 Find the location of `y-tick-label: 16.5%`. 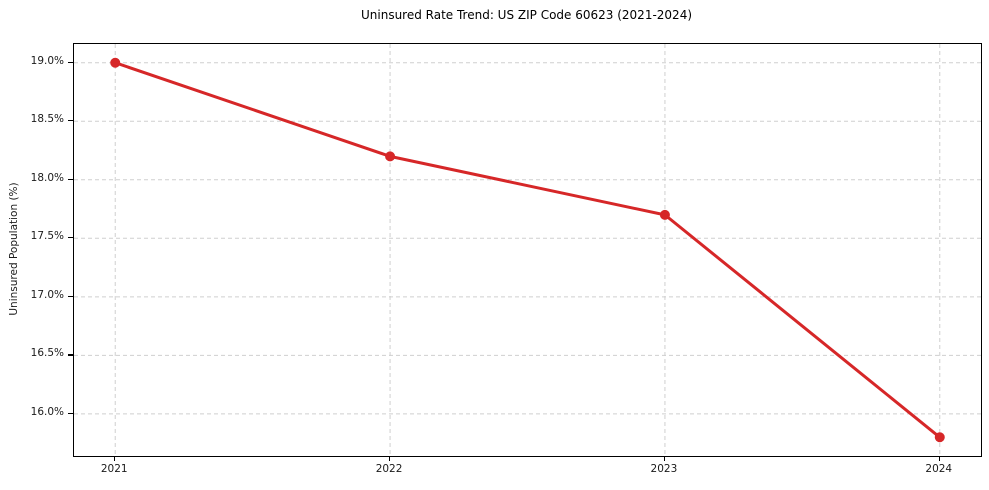

y-tick-label: 16.5% is located at coordinates (47, 353).